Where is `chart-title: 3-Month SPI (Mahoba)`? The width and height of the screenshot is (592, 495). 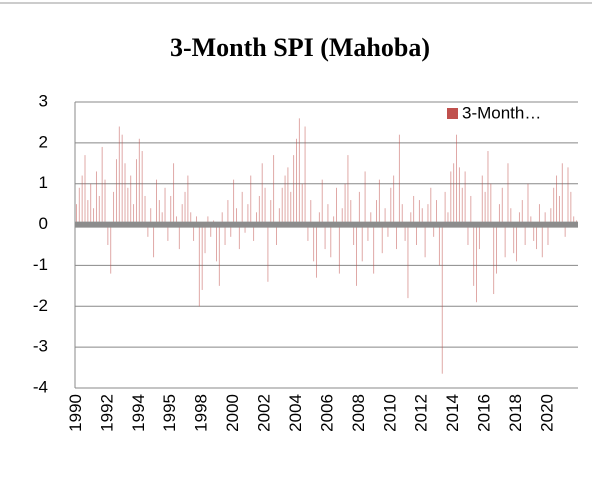 chart-title: 3-Month SPI (Mahoba) is located at coordinates (300, 47).